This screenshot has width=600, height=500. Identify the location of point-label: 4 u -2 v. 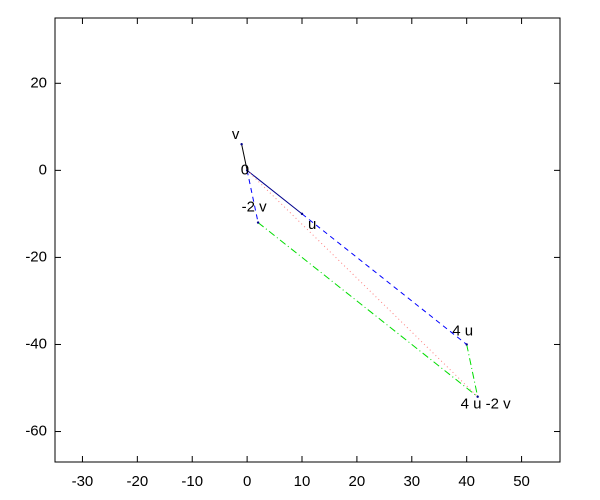
(486, 404).